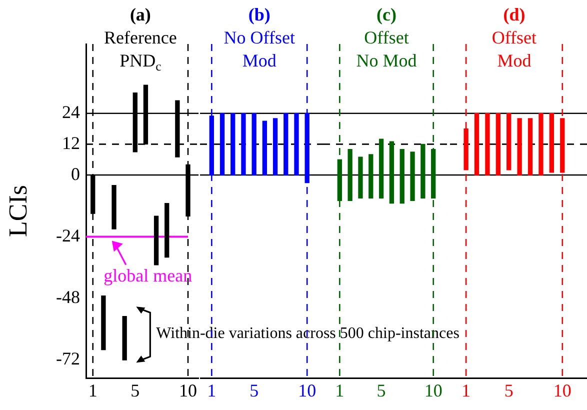  I want to click on y-axis-title: LCIs, so click(17, 211).